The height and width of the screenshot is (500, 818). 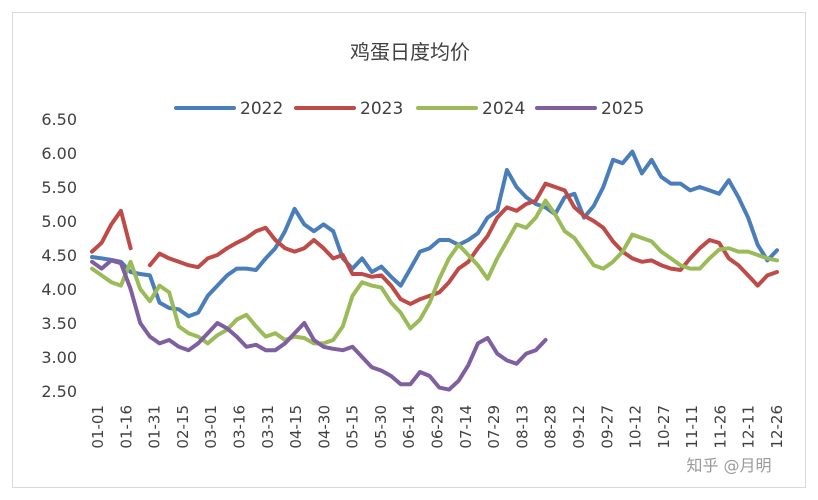 What do you see at coordinates (410, 52) in the screenshot?
I see `chart-title: 鸡蛋日度均价` at bounding box center [410, 52].